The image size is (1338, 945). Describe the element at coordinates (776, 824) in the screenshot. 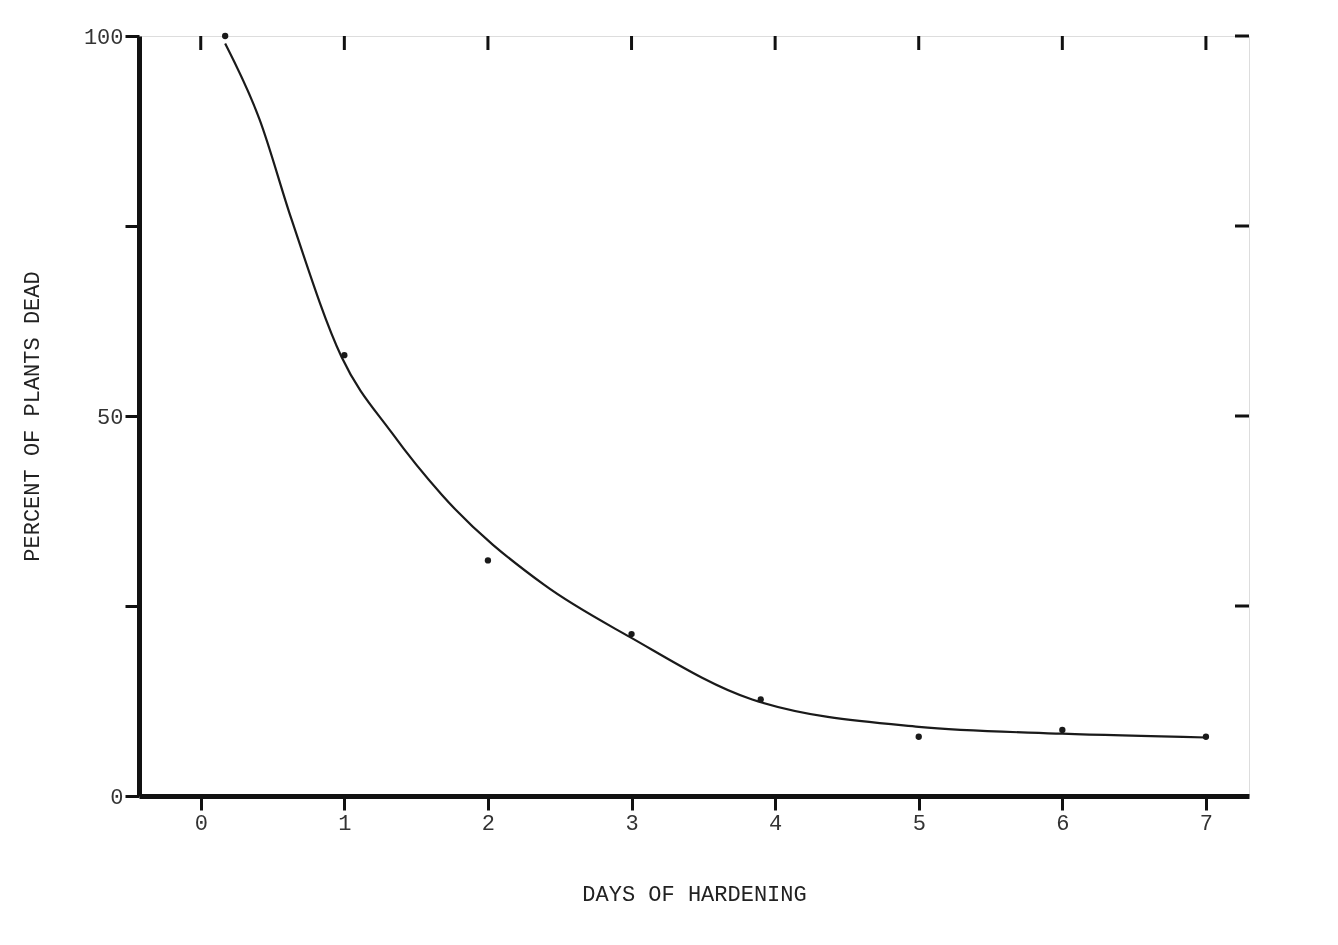

I see `x-tick-label: 4` at that location.